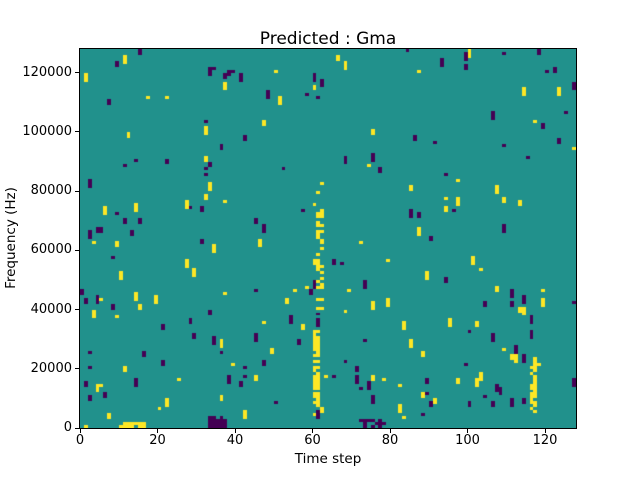 Image resolution: width=640 pixels, height=480 pixels. Describe the element at coordinates (312, 440) in the screenshot. I see `x-tick-label: 60` at that location.